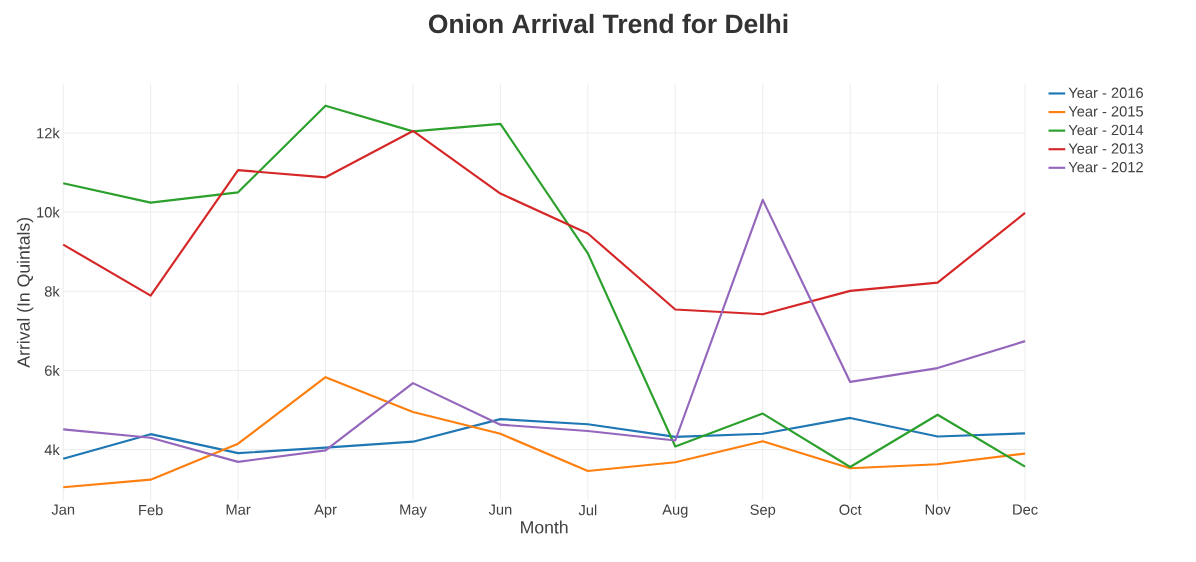 This screenshot has width=1196, height=562. What do you see at coordinates (25, 293) in the screenshot?
I see `y-axis-title: Arrival (In Quintals)` at bounding box center [25, 293].